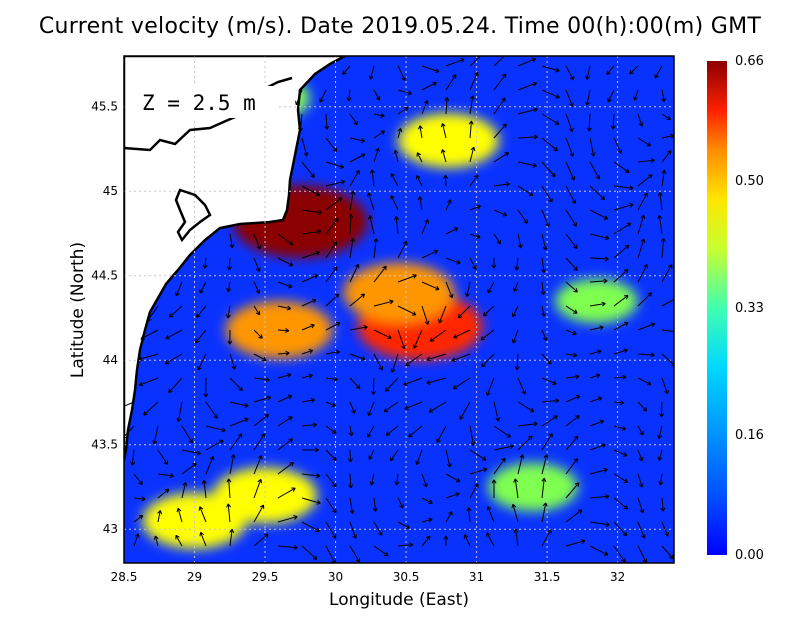  I want to click on colorbar, so click(717, 308).